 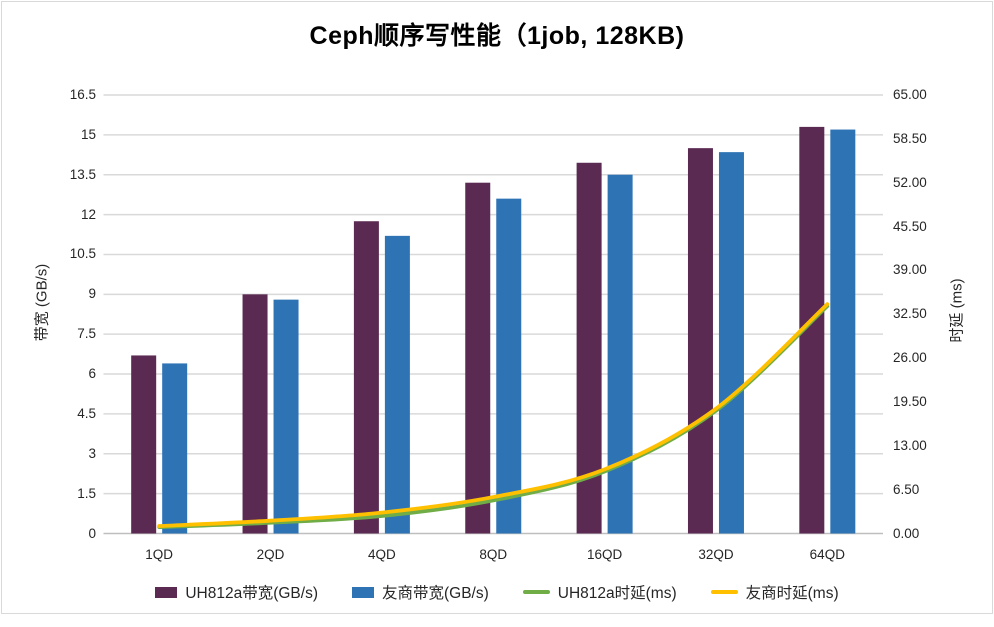 I want to click on legend-label: 友商时延(ms), so click(x=792, y=593).